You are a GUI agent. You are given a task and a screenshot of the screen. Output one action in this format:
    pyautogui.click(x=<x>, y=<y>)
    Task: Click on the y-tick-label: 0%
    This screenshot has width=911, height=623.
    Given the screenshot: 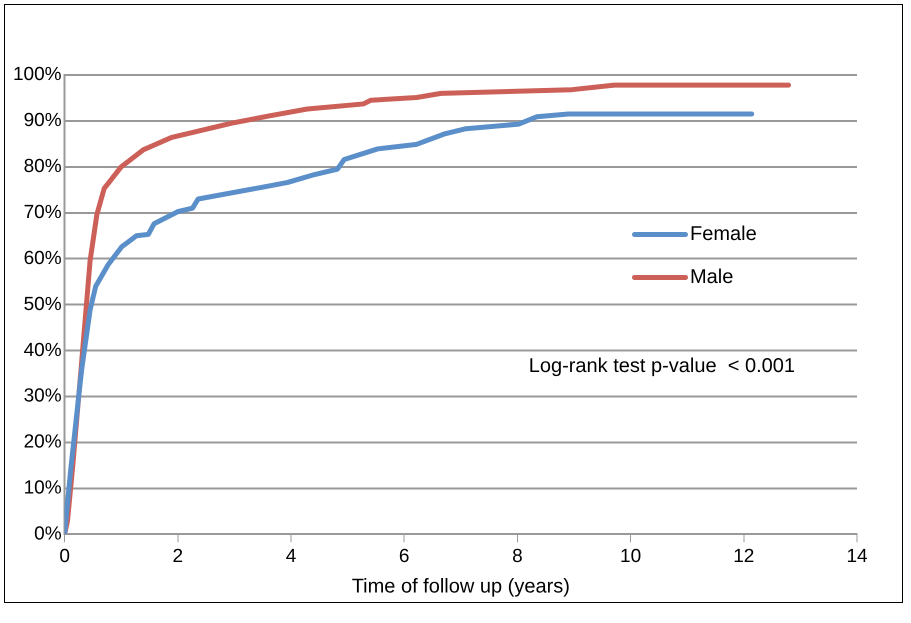 What is the action you would take?
    pyautogui.click(x=48, y=533)
    